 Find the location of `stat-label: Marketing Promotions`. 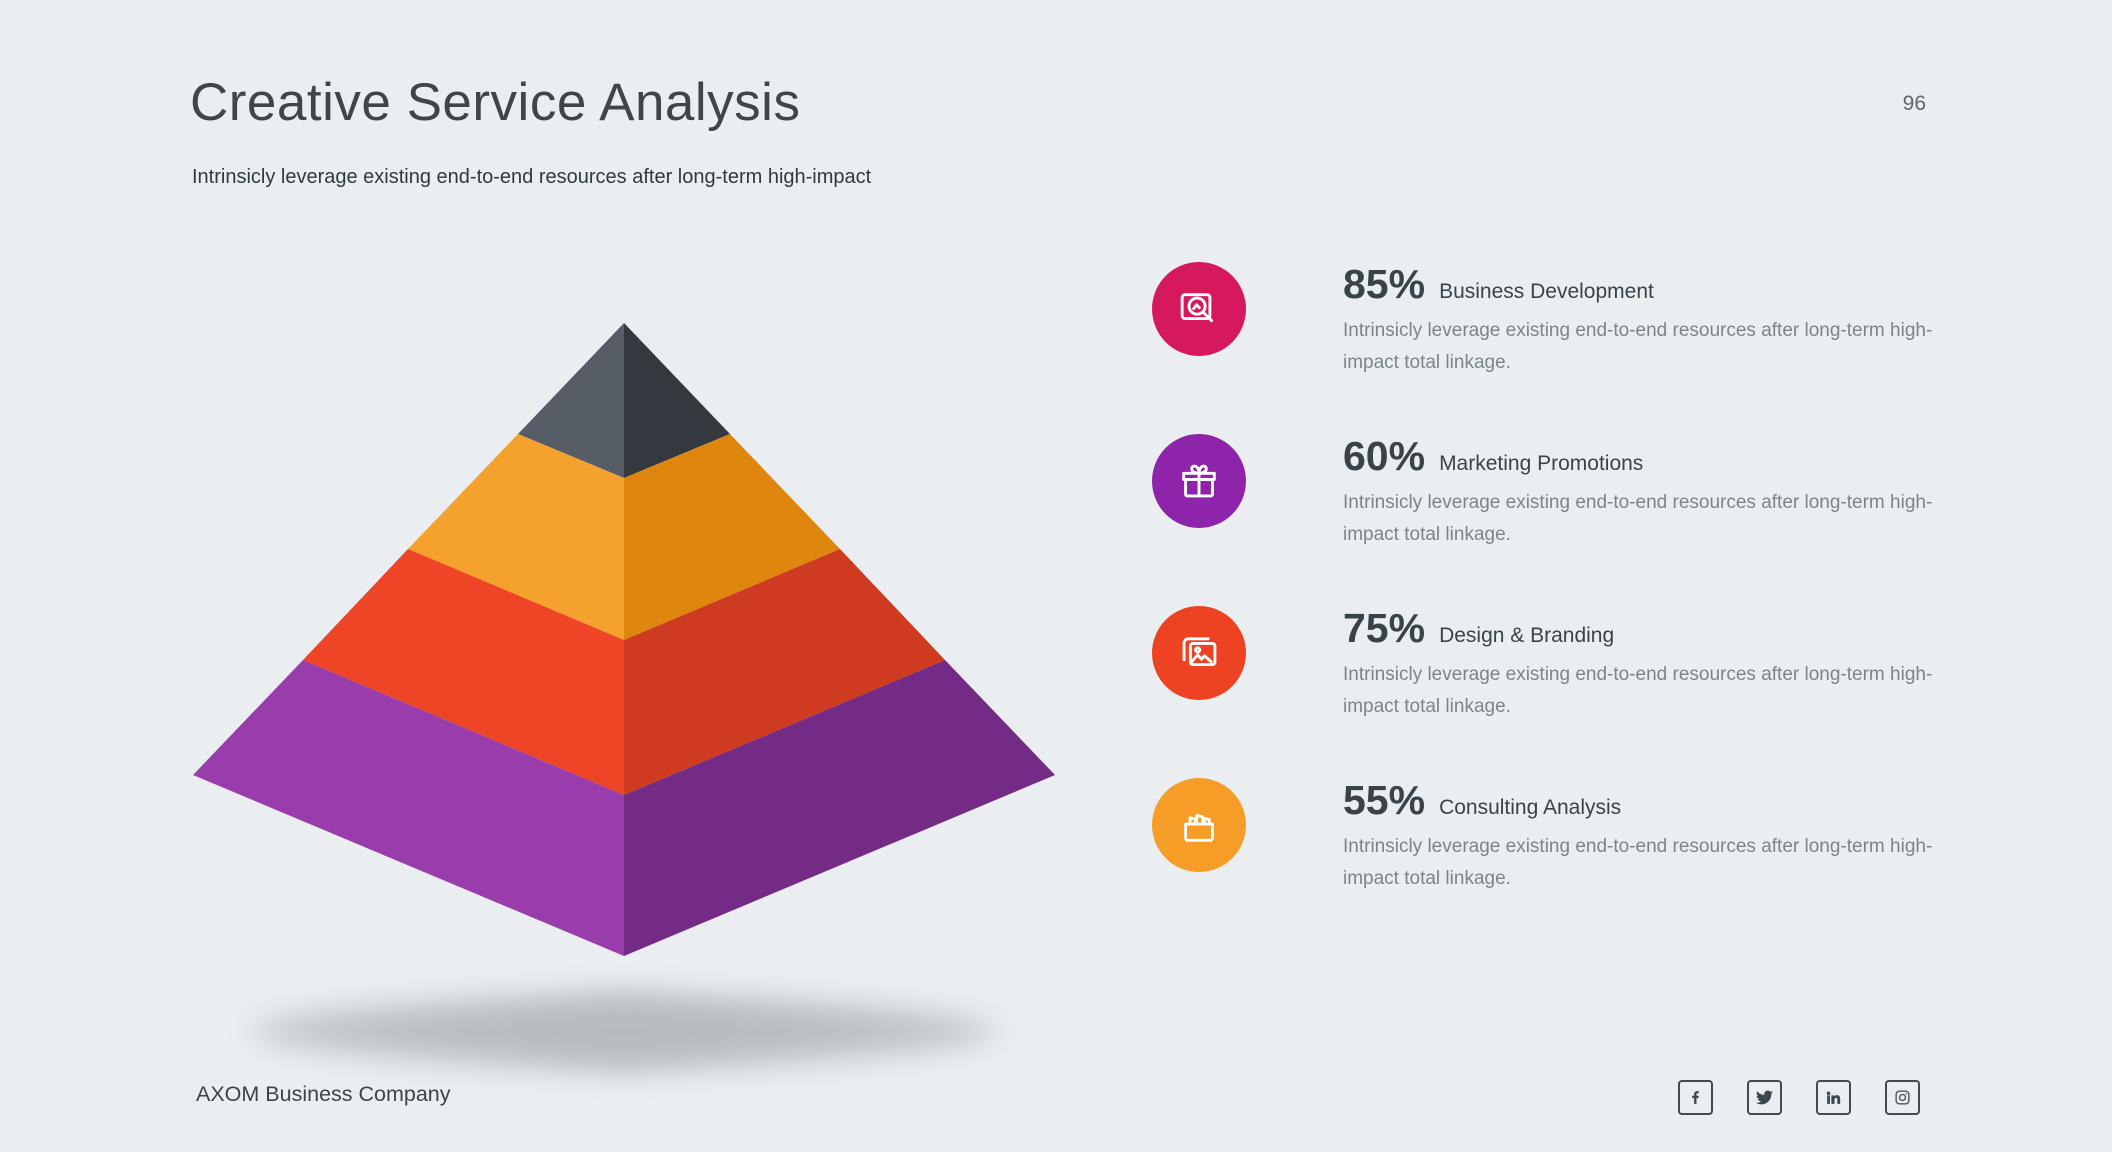

stat-label: Marketing Promotions is located at coordinates (1541, 463).